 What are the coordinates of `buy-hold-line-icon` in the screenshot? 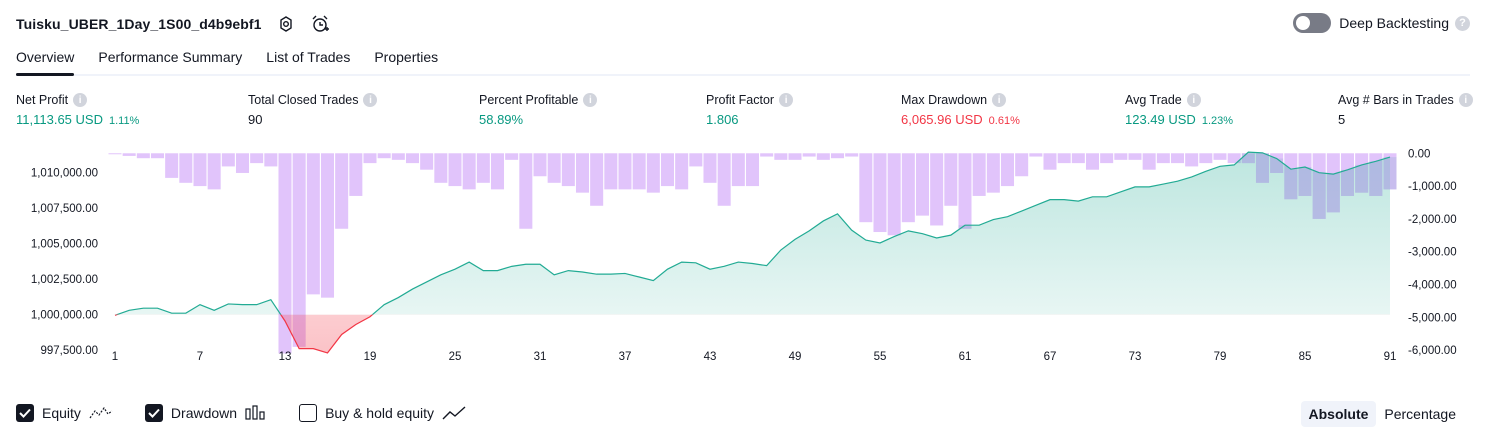 It's located at (454, 413).